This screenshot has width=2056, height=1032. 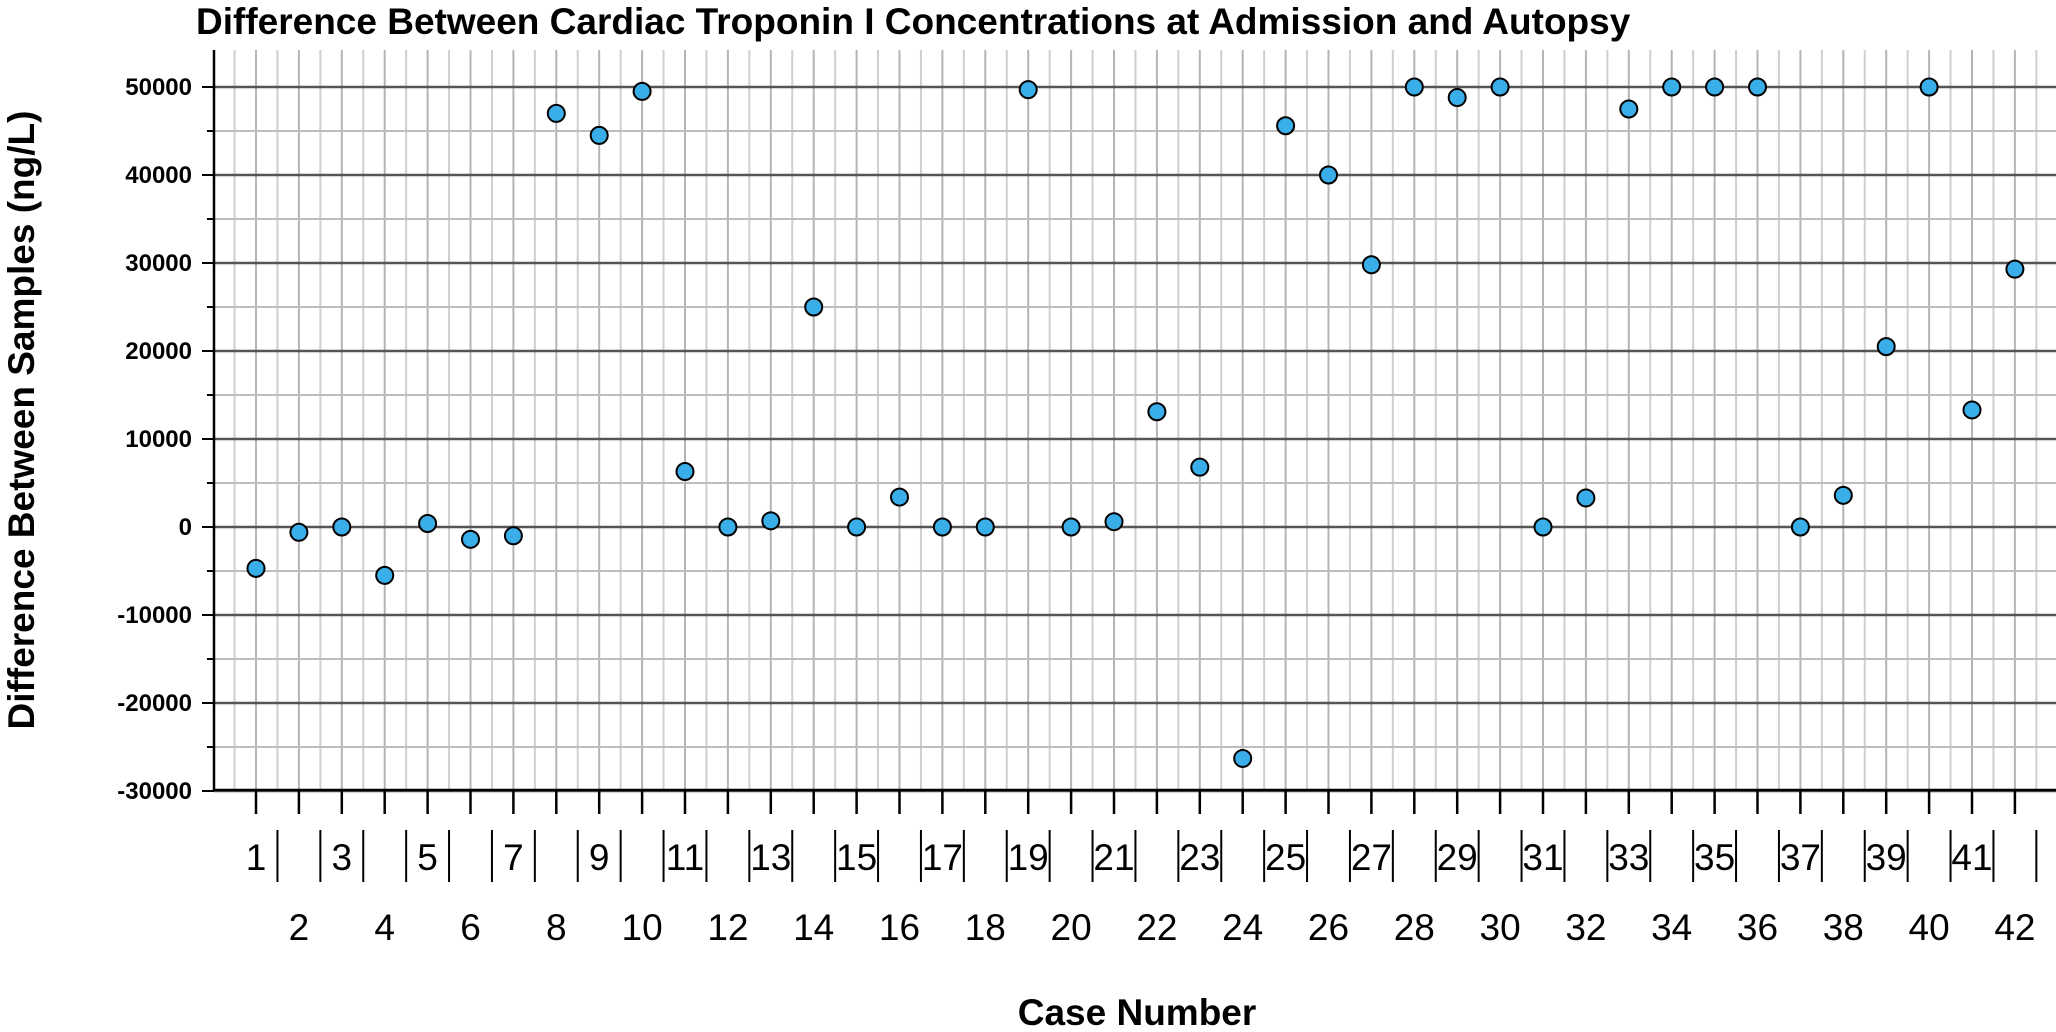 I want to click on x-tick-label: 29, so click(x=1457, y=857).